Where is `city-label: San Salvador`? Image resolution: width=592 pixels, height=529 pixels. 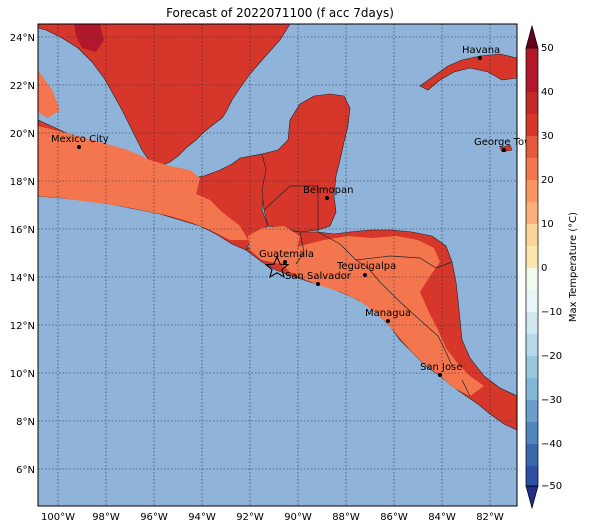 city-label: San Salvador is located at coordinates (318, 276).